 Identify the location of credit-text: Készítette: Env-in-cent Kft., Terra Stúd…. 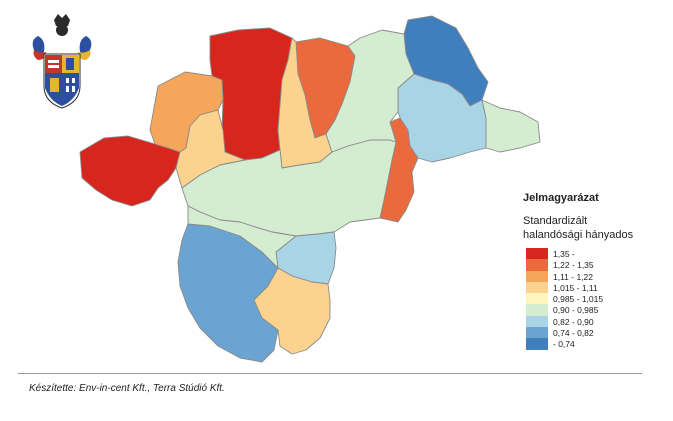
(127, 388).